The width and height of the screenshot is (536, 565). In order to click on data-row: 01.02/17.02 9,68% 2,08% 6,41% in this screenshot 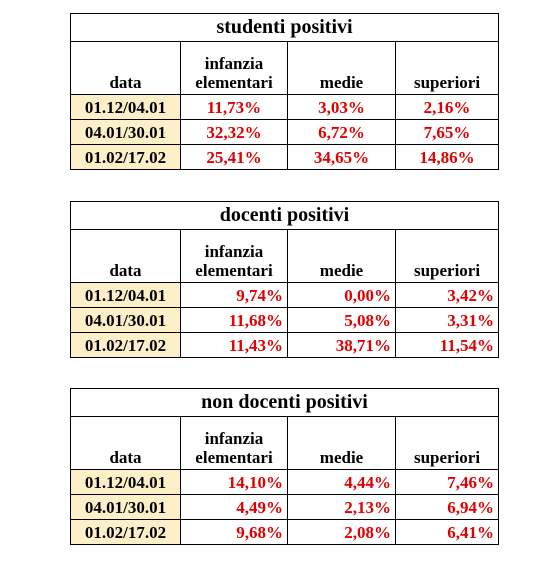, I will do `click(285, 532)`.